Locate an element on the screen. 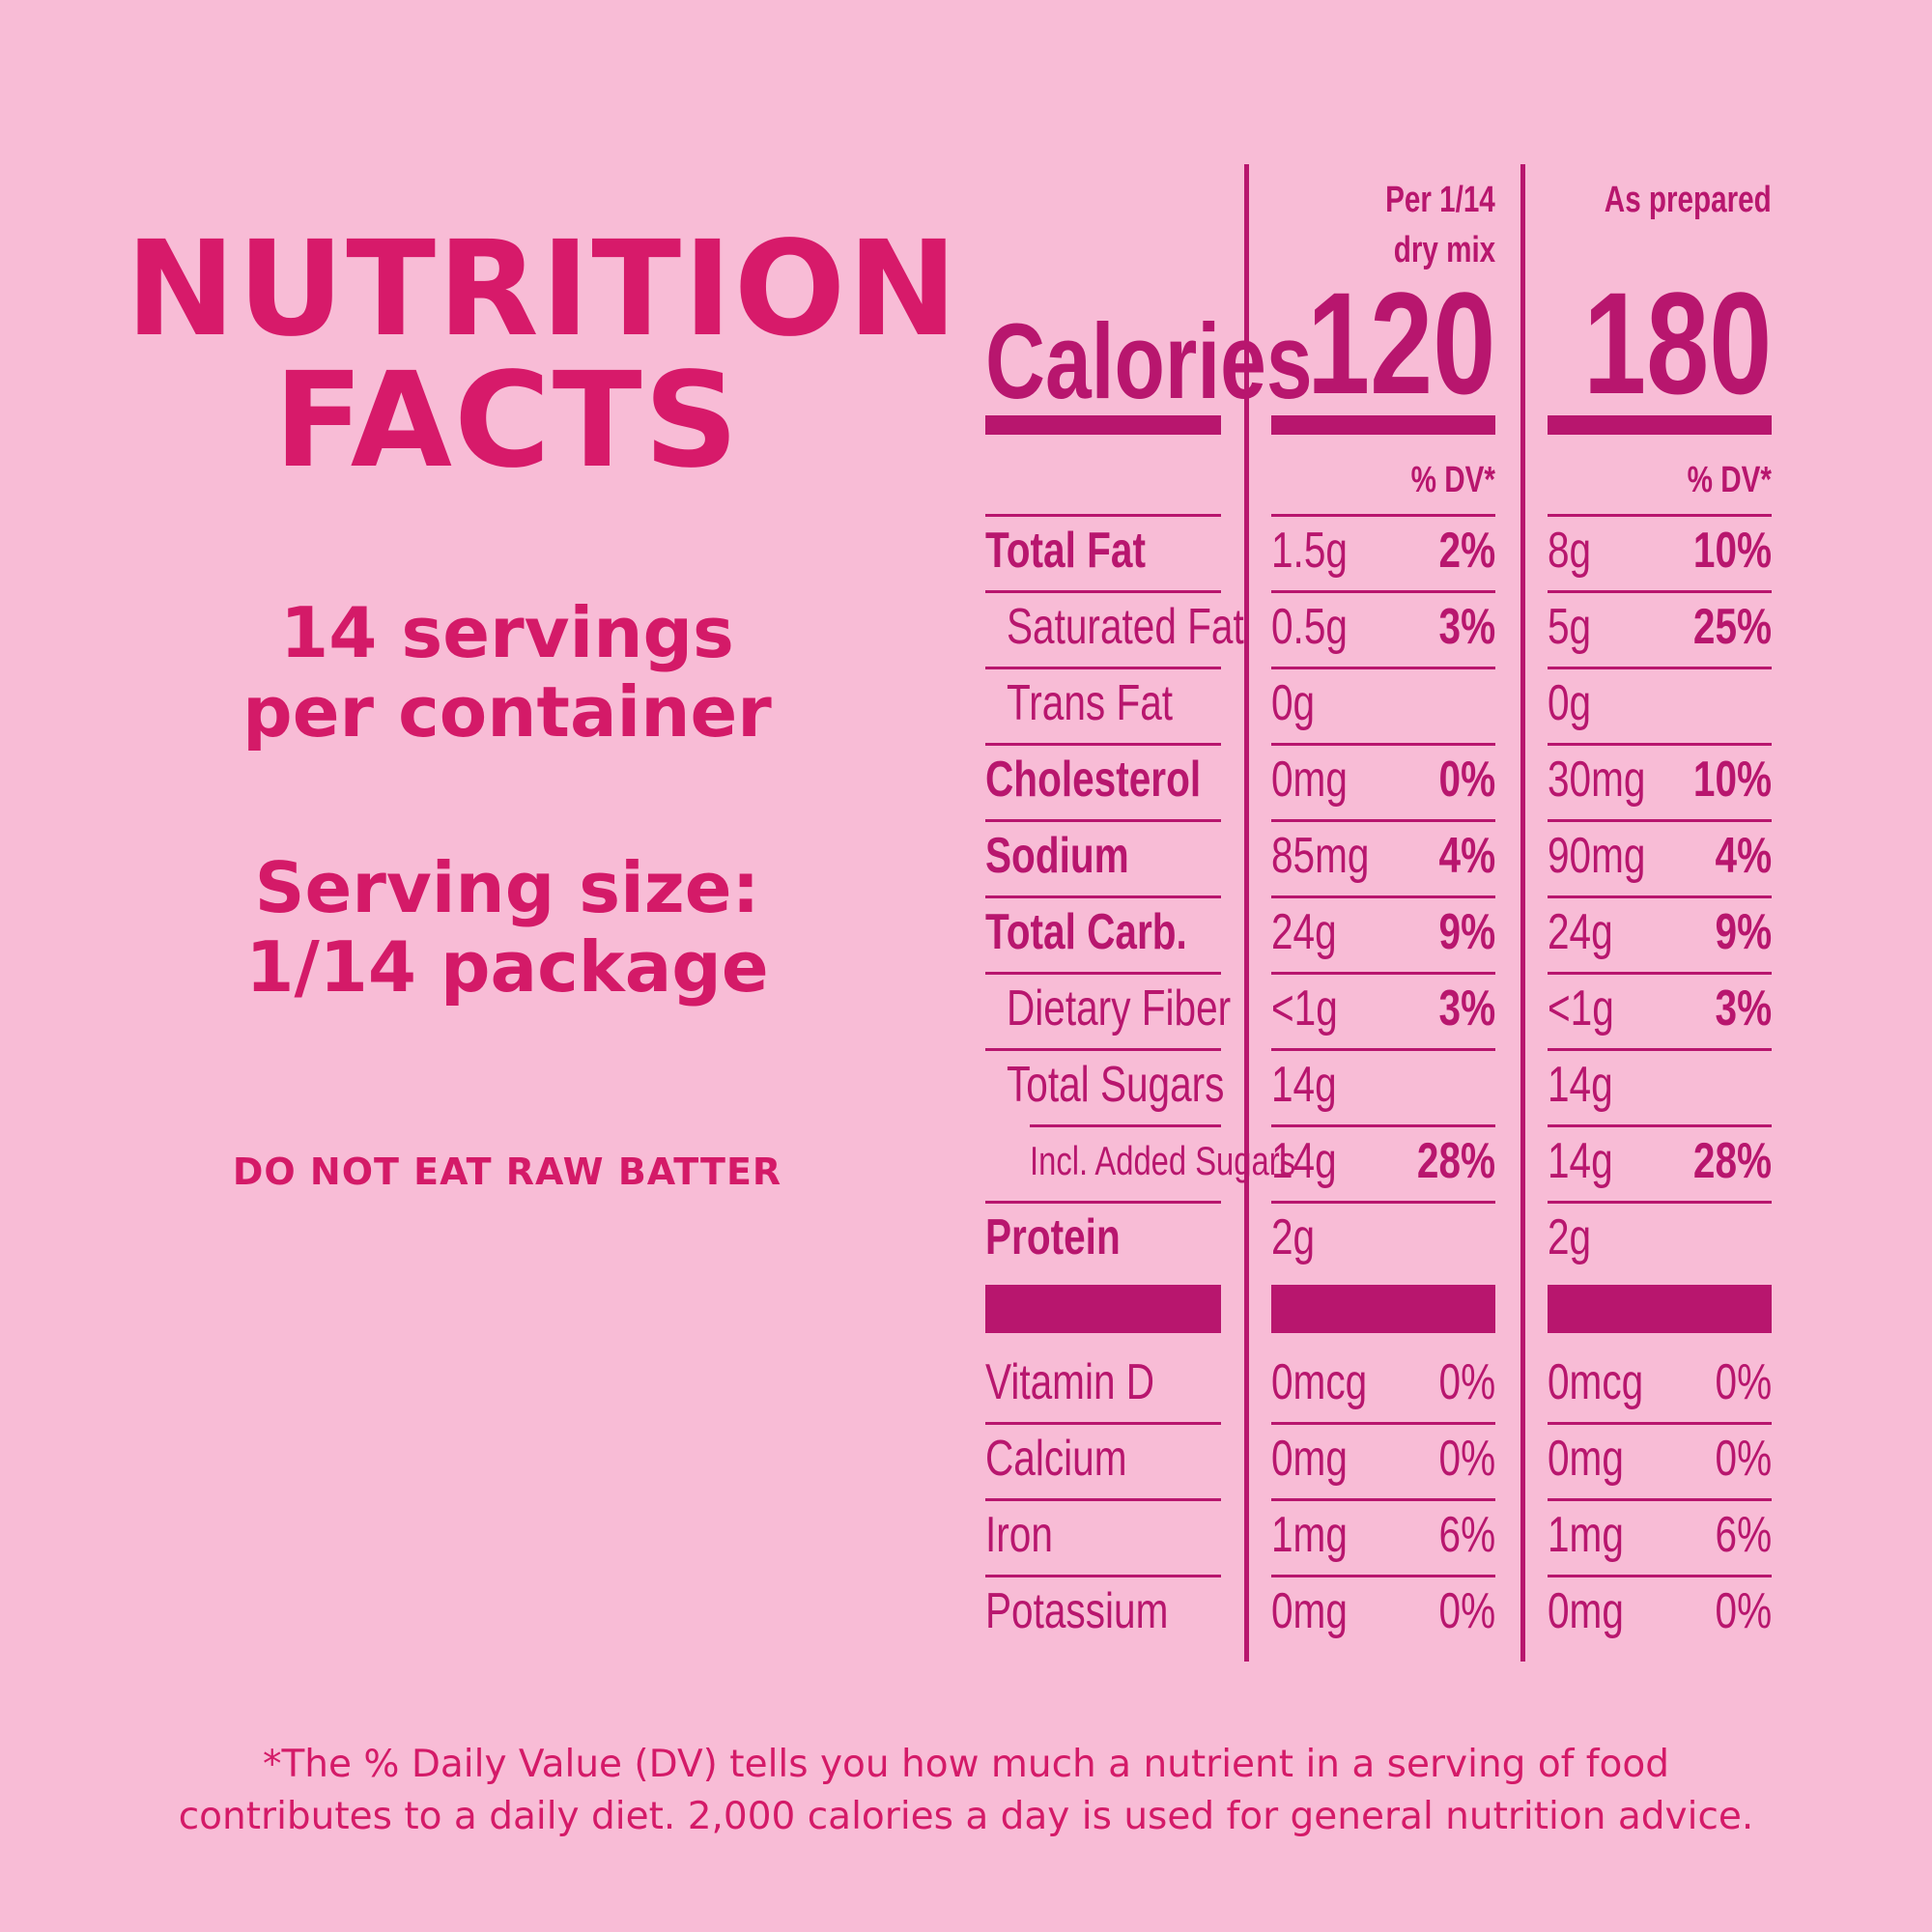 The width and height of the screenshot is (1932, 1932). col1-amount: 24g is located at coordinates (1304, 932).